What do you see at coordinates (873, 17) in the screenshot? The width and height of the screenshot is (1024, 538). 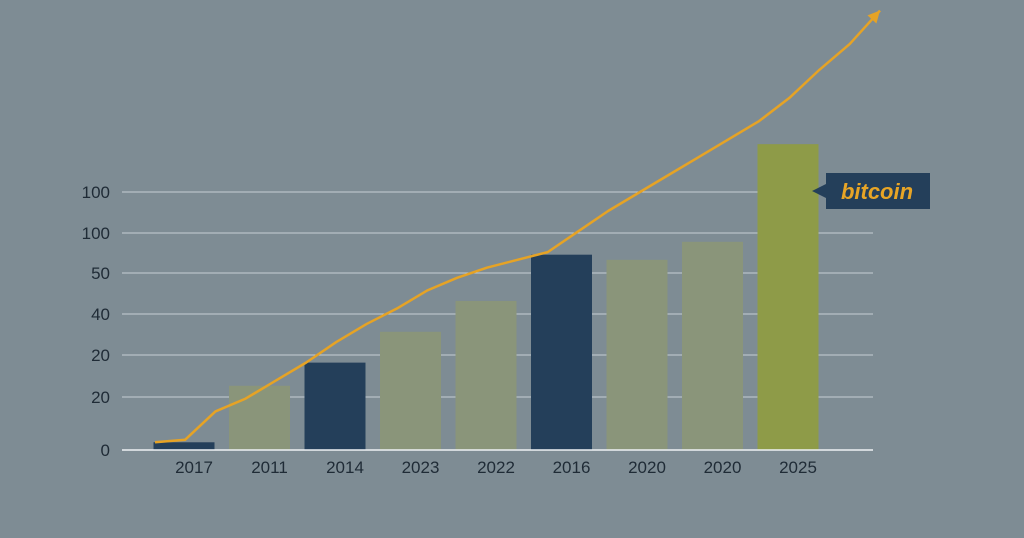 I see `trend-arrowhead` at bounding box center [873, 17].